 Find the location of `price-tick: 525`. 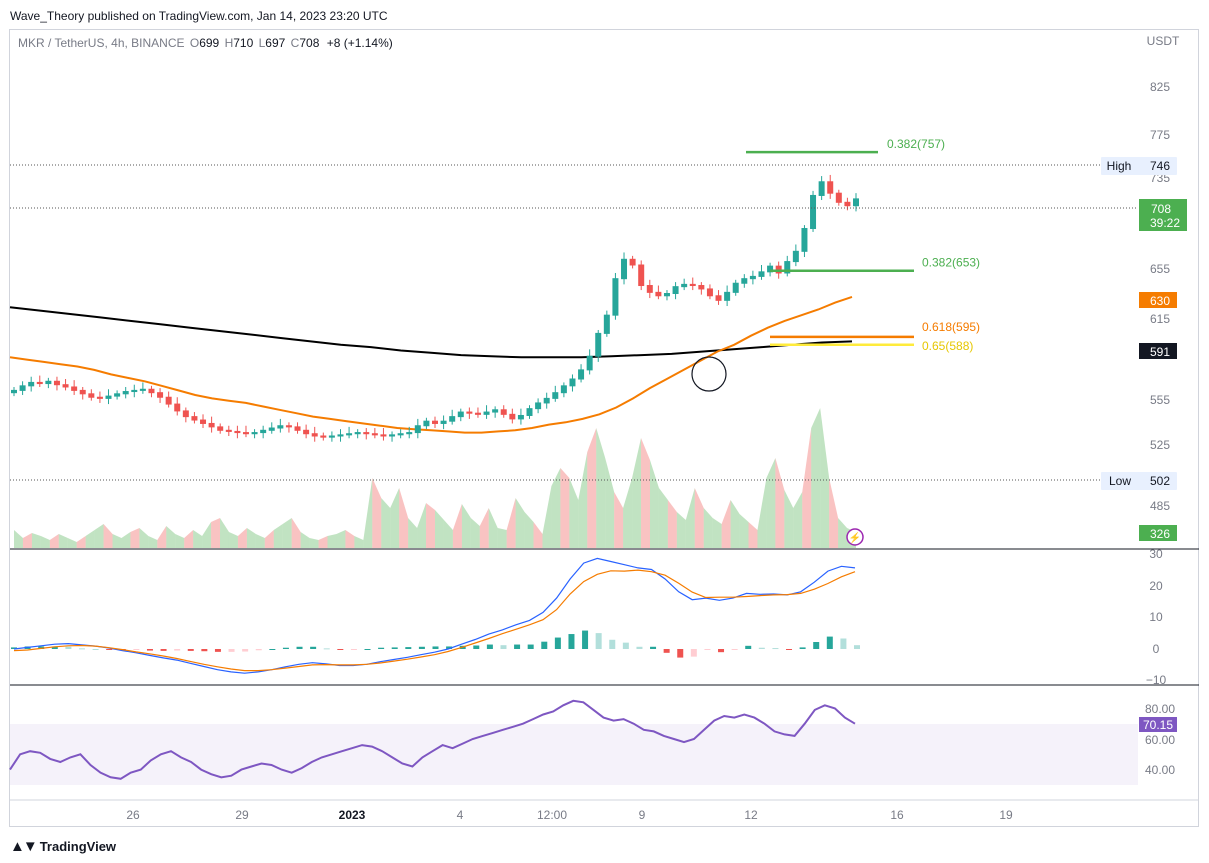

price-tick: 525 is located at coordinates (1160, 445).